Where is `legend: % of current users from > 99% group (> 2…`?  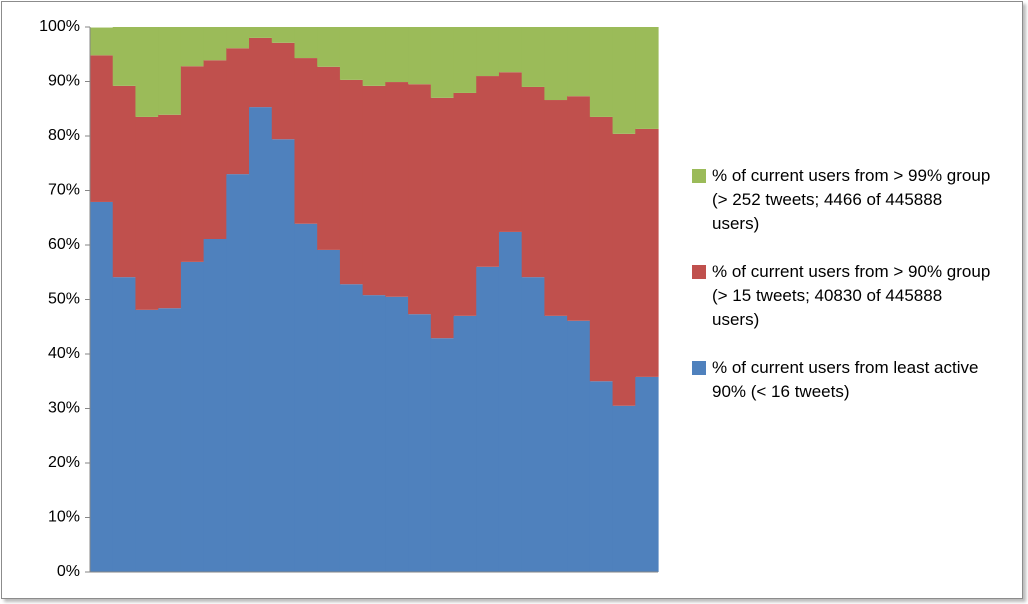
legend: % of current users from > 99% group (> 2… is located at coordinates (842, 296).